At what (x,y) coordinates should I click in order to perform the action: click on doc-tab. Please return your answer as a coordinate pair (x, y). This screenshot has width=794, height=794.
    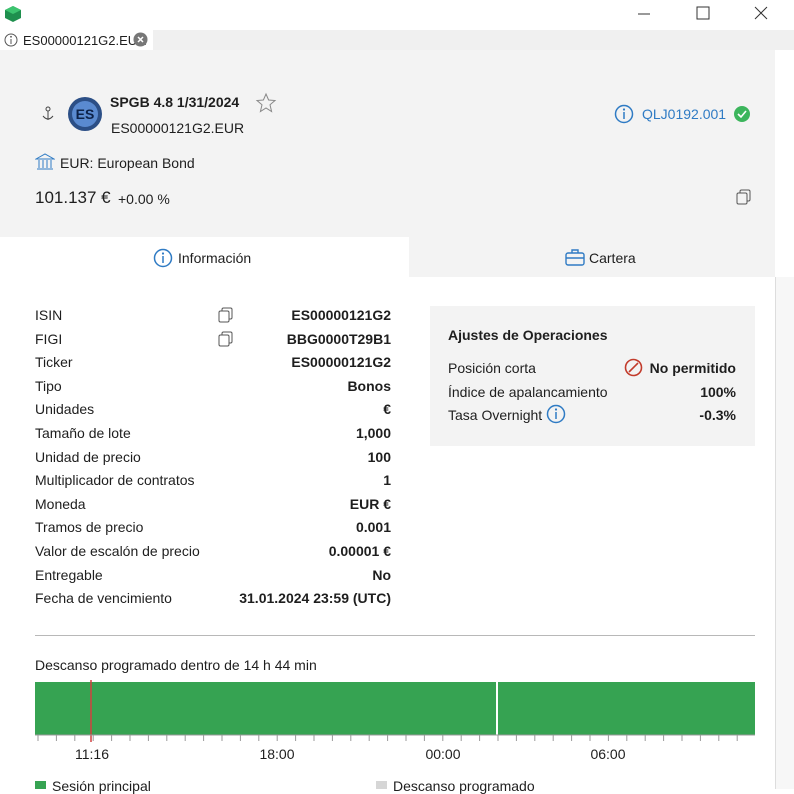
    Looking at the image, I should click on (76, 40).